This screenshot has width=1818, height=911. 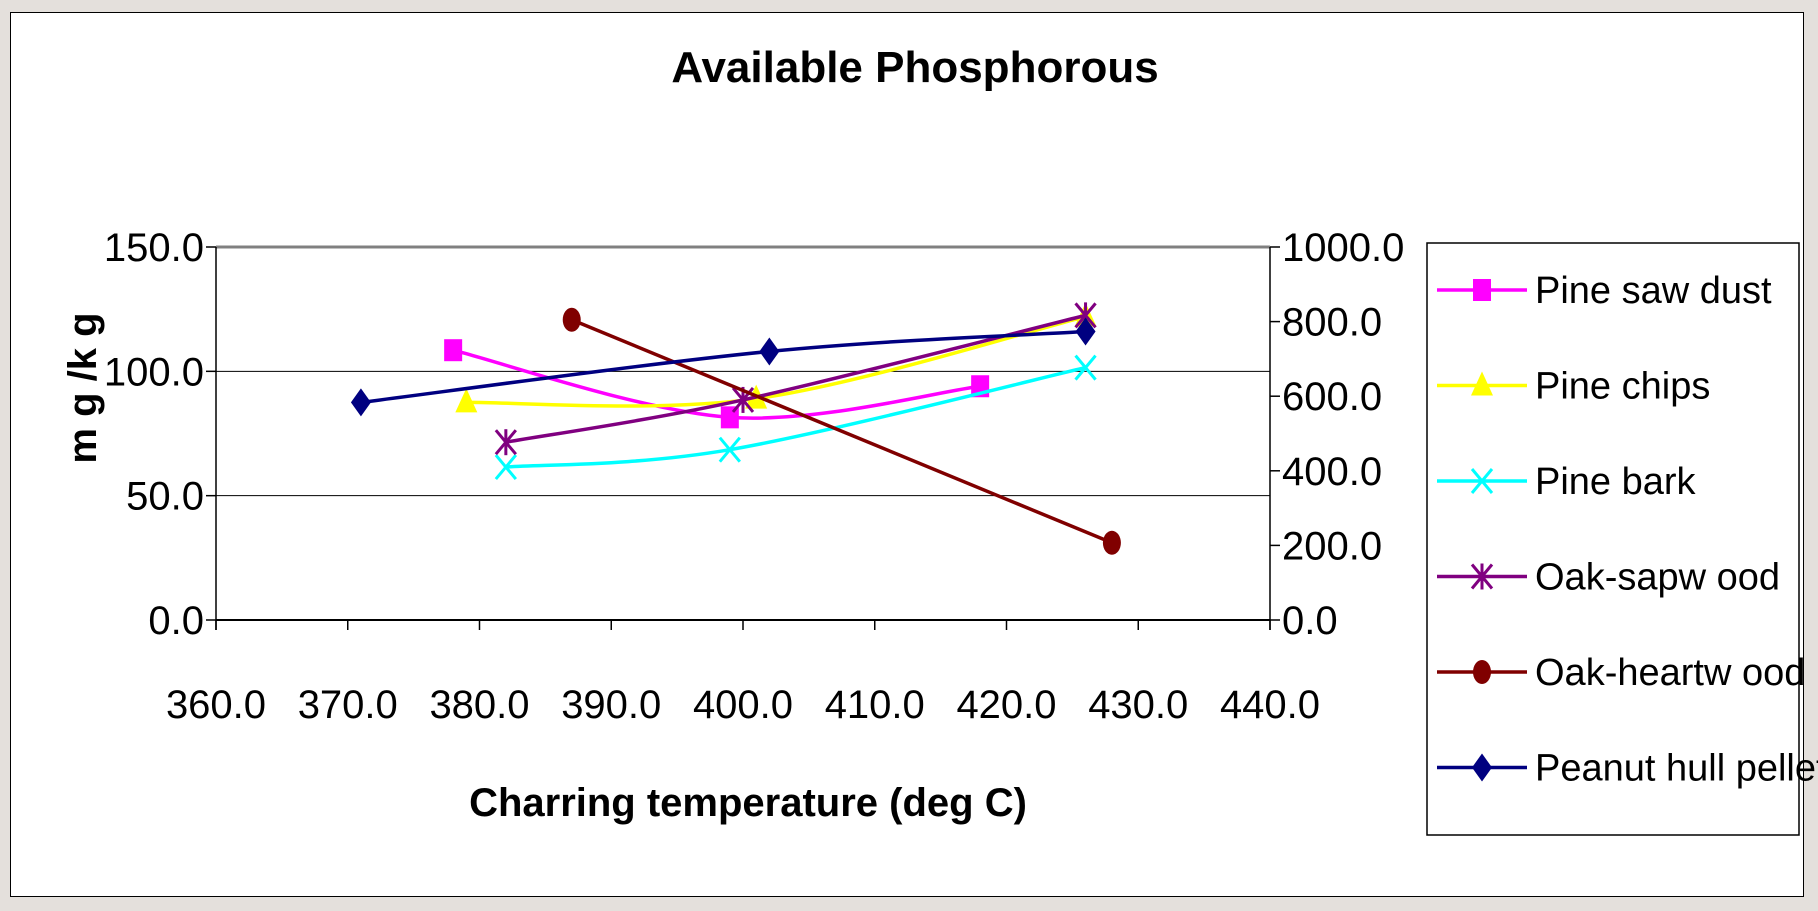 What do you see at coordinates (1332, 323) in the screenshot?
I see `y2-tick-label: 800.0` at bounding box center [1332, 323].